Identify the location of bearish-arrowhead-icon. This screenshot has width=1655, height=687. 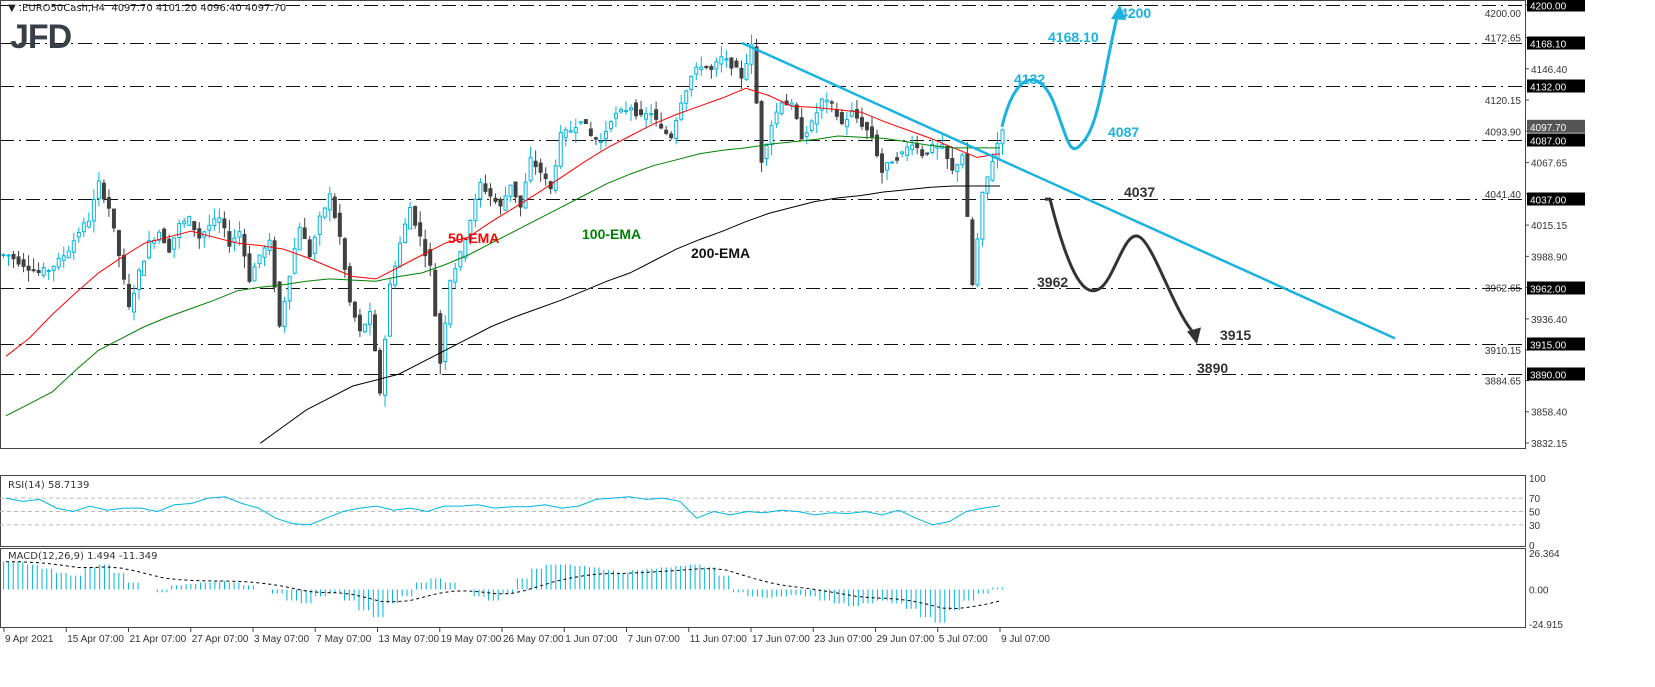
(1194, 336).